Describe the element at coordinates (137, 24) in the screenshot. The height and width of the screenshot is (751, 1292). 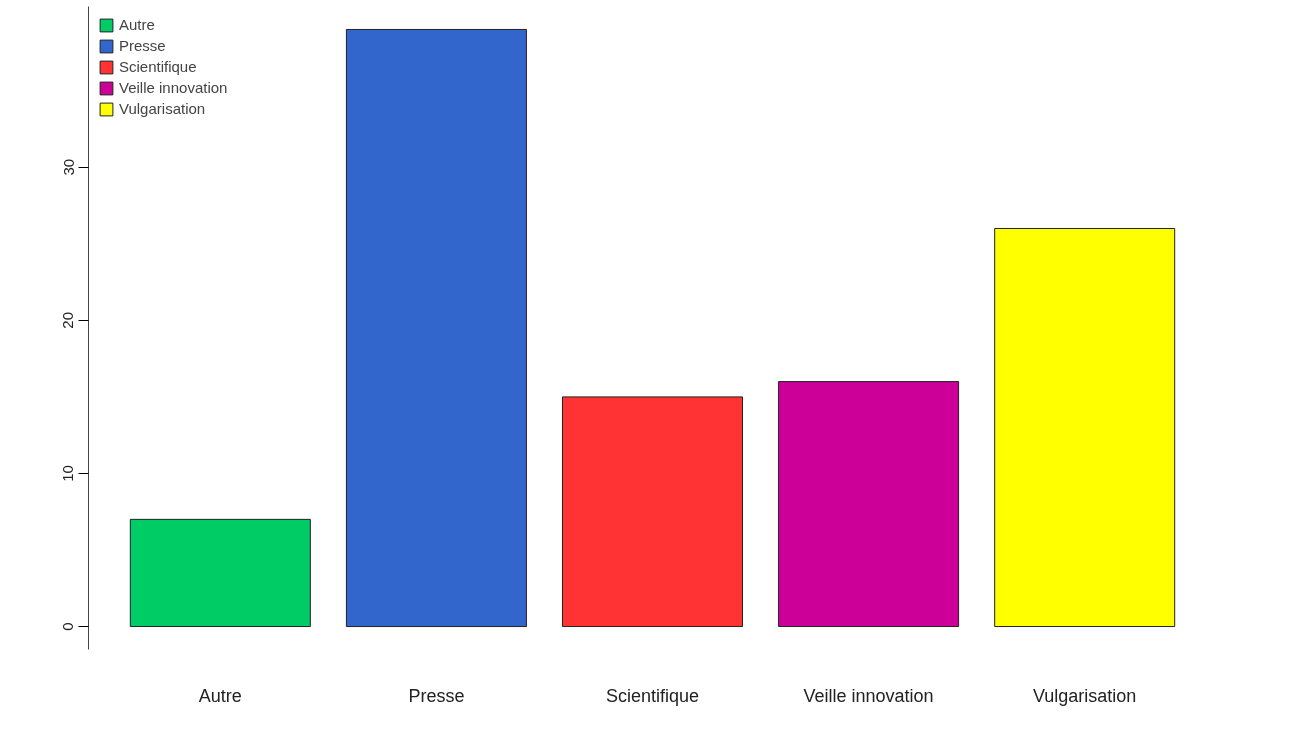
I see `legend-label: Autre` at that location.